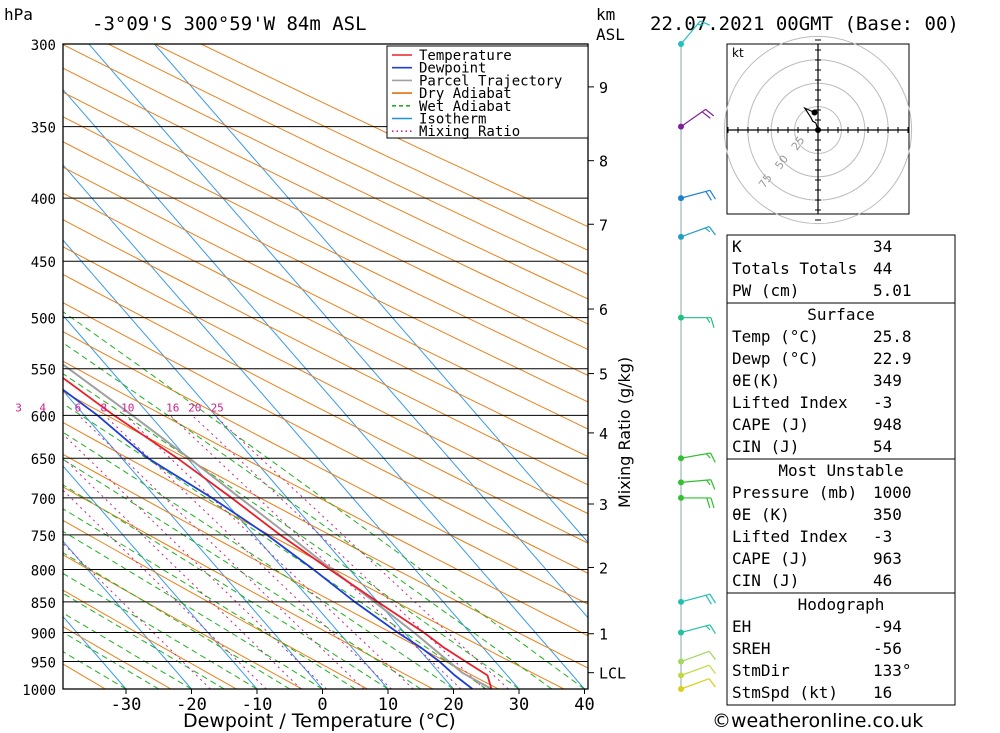  I want to click on mixing-ratio-axis-label: Mixing Ratio (g/kg), so click(624, 432).